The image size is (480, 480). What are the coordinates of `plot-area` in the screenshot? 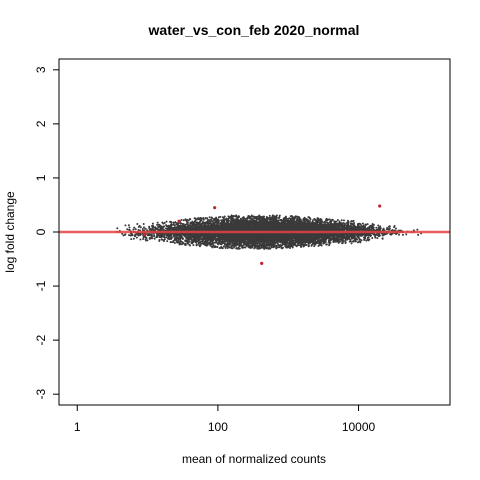 It's located at (254, 234).